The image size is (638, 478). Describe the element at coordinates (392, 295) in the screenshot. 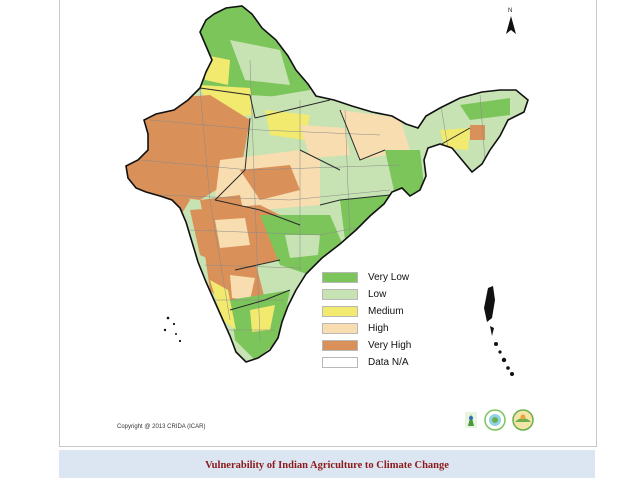

I see `legend-item-low: Low` at that location.